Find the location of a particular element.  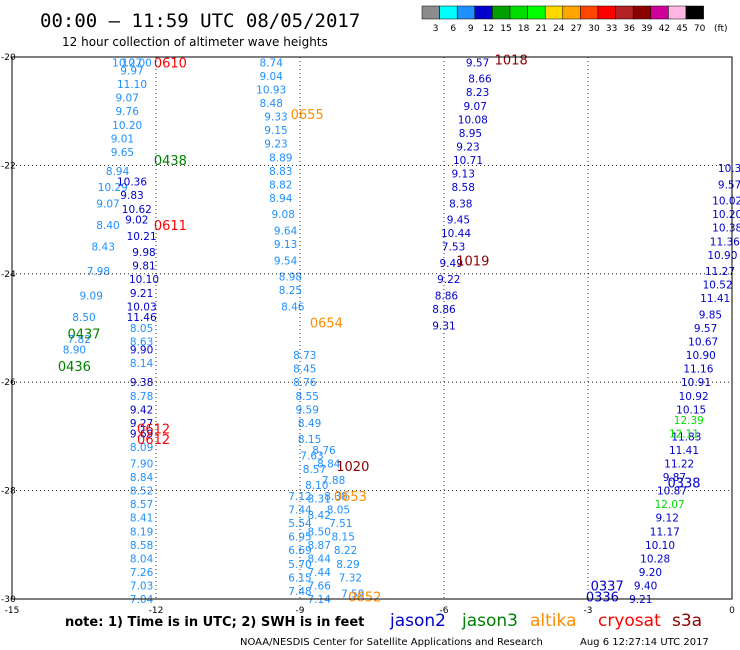

colorbar-tick-label: 15 is located at coordinates (505, 29).